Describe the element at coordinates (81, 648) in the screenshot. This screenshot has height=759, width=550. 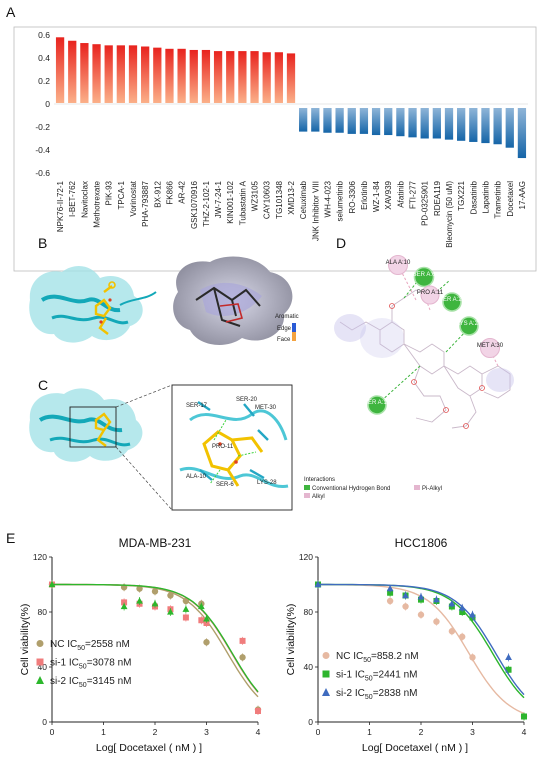
I see `legend-subscript: 50` at that location.